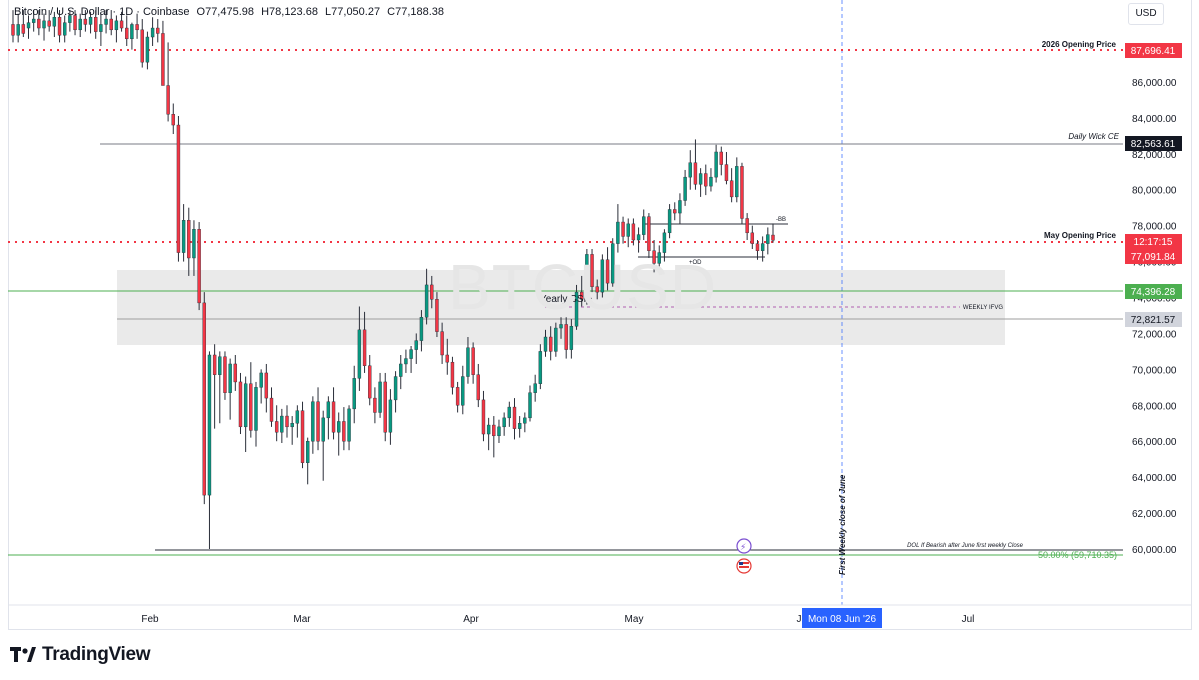  Describe the element at coordinates (566, 299) in the screenshot. I see `yearly-ssl-annotation: Yearly SSI+` at that location.